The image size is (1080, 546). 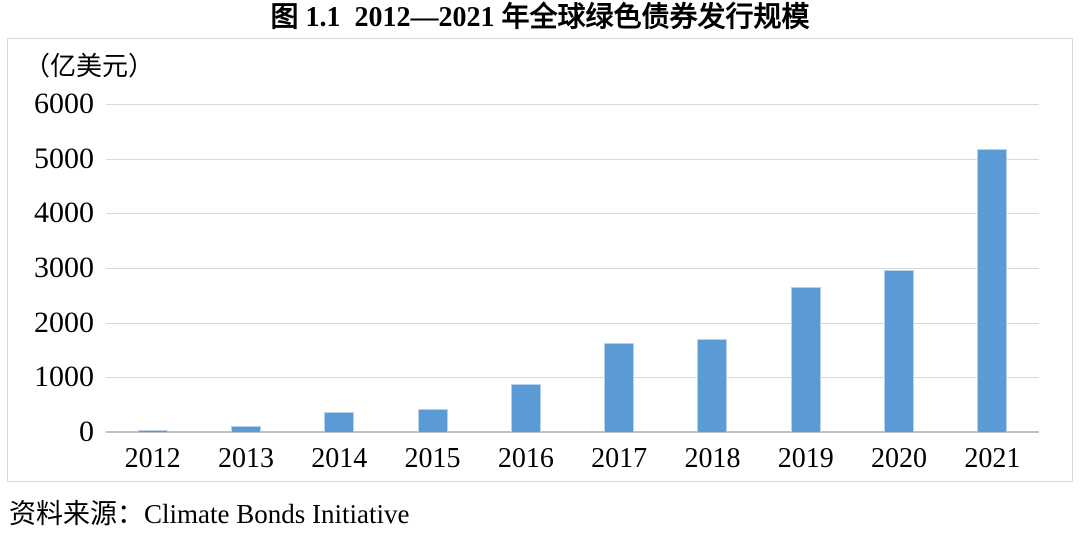 What do you see at coordinates (64, 158) in the screenshot?
I see `y-tick-label: 5000` at bounding box center [64, 158].